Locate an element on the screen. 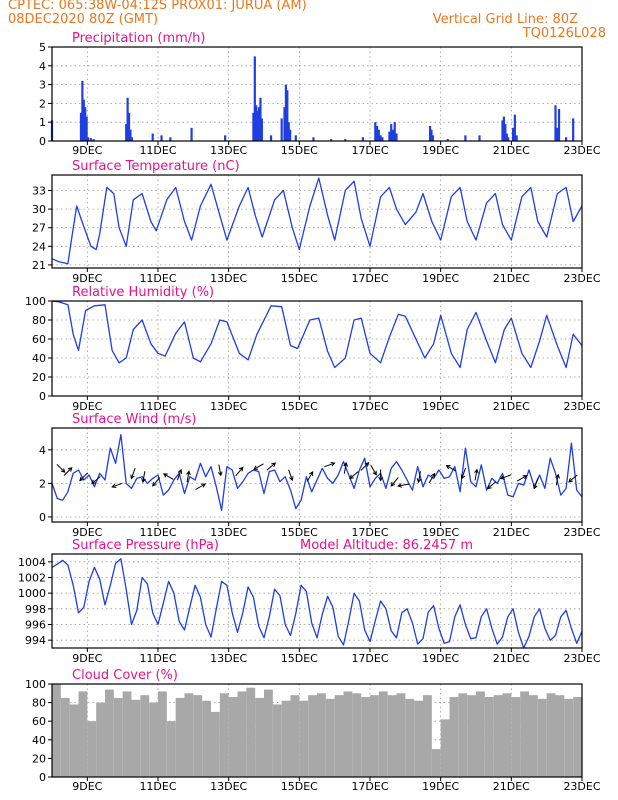  y-tick-label: 20 is located at coordinates (39, 758).